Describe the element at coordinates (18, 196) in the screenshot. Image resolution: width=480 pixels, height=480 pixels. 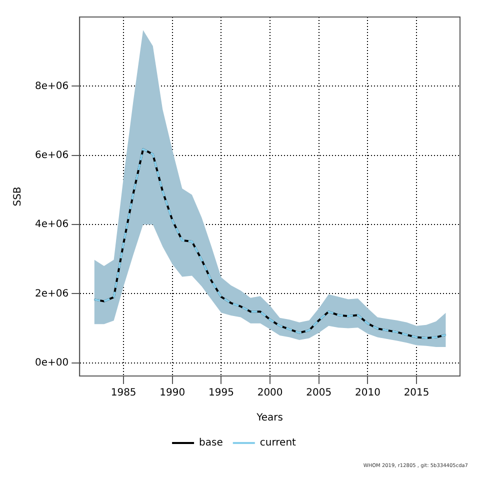
I see `y-axis-title: SSB` at that location.